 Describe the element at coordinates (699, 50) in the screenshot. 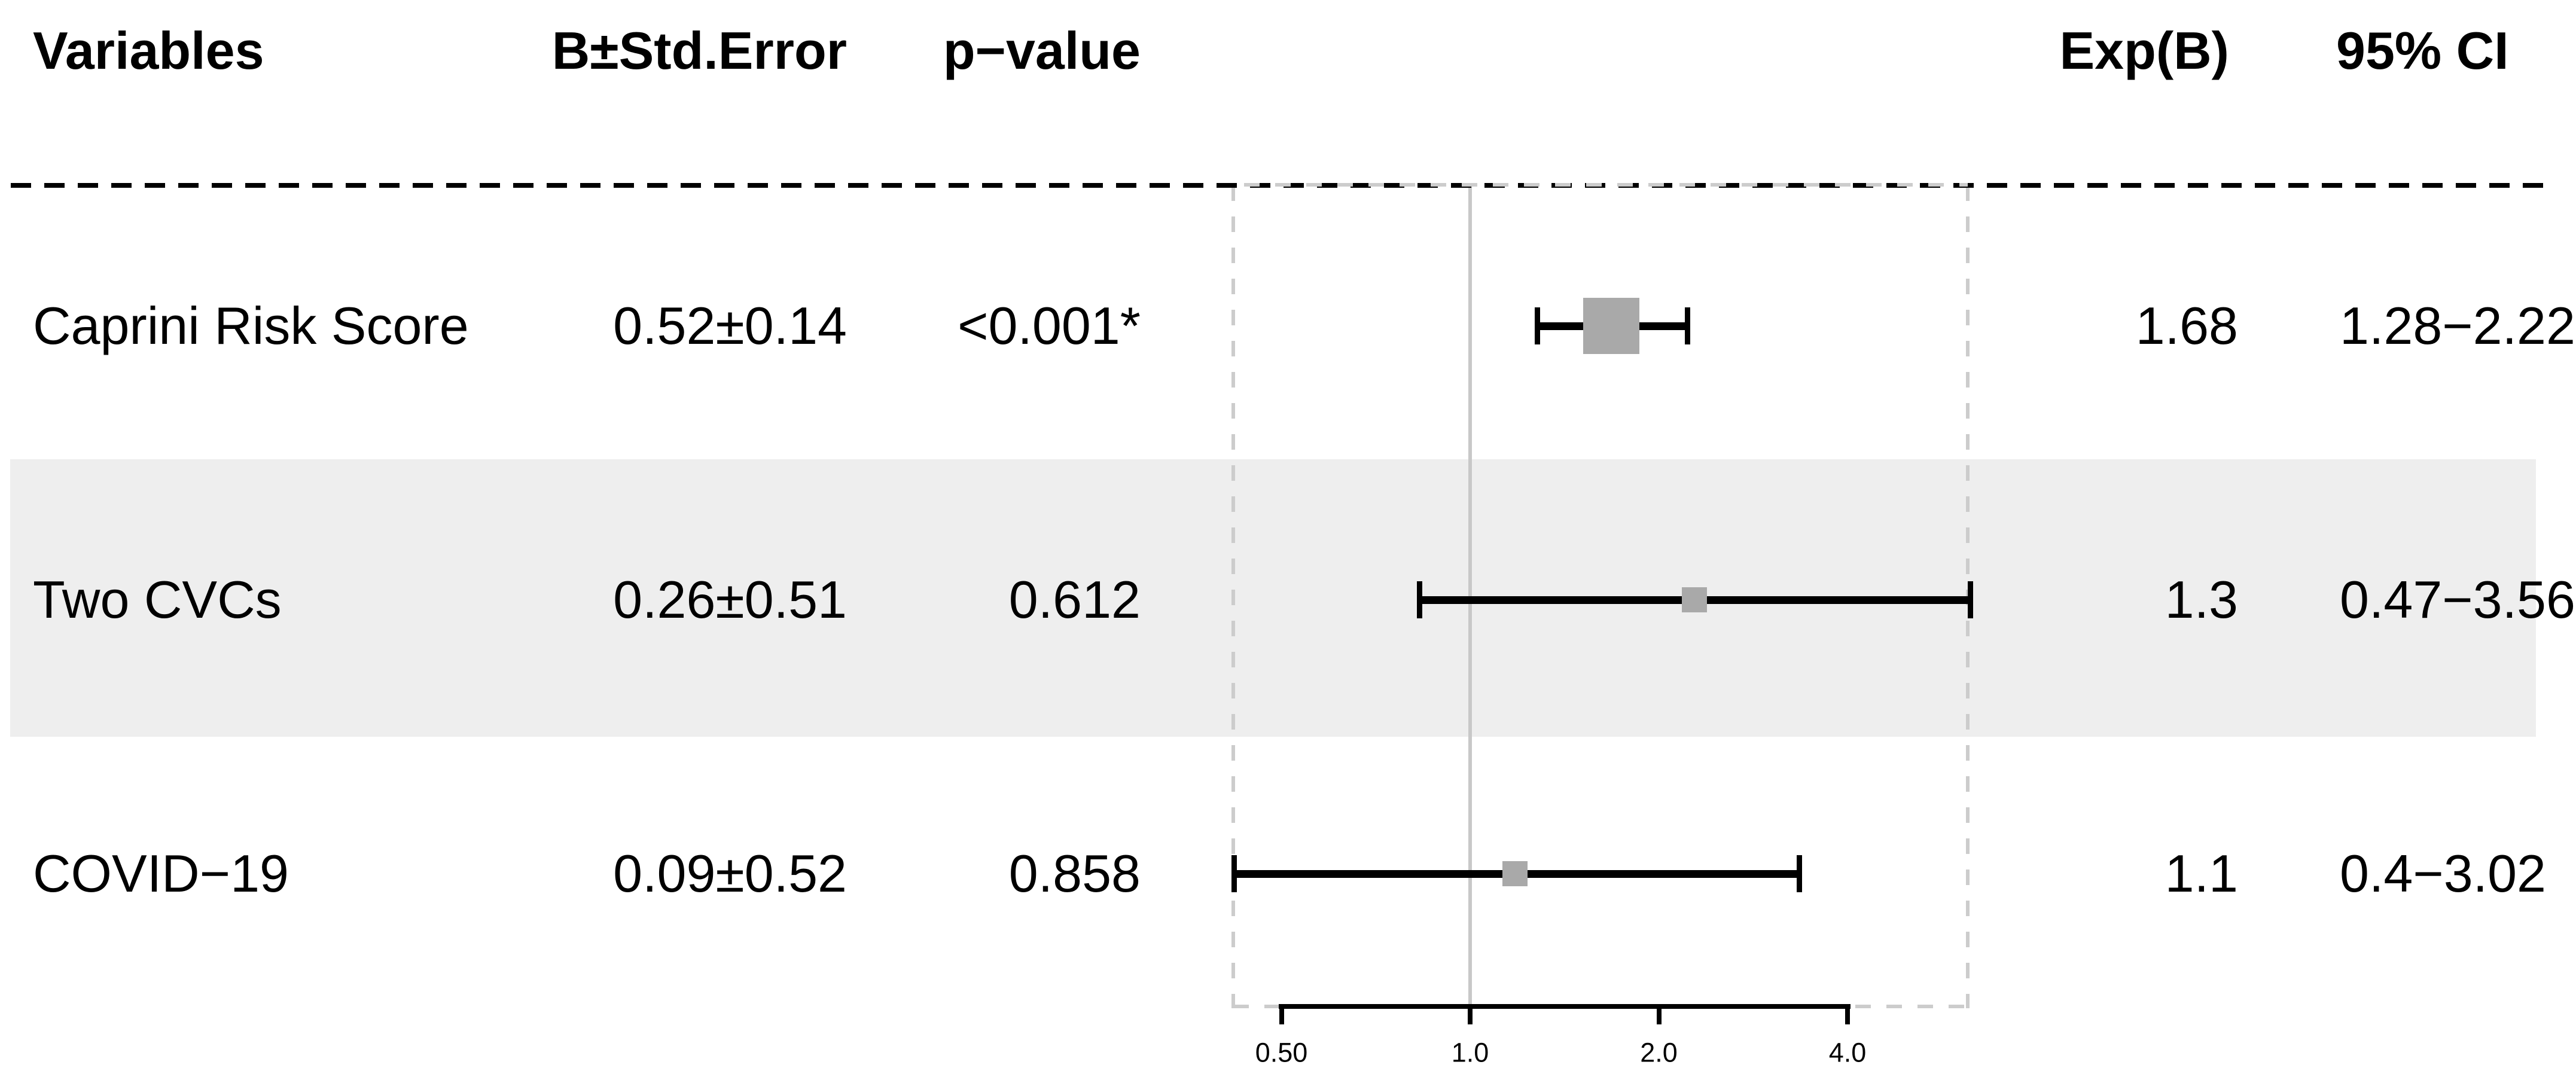

I see `column-header-b-std-error: B±Std.Error` at that location.